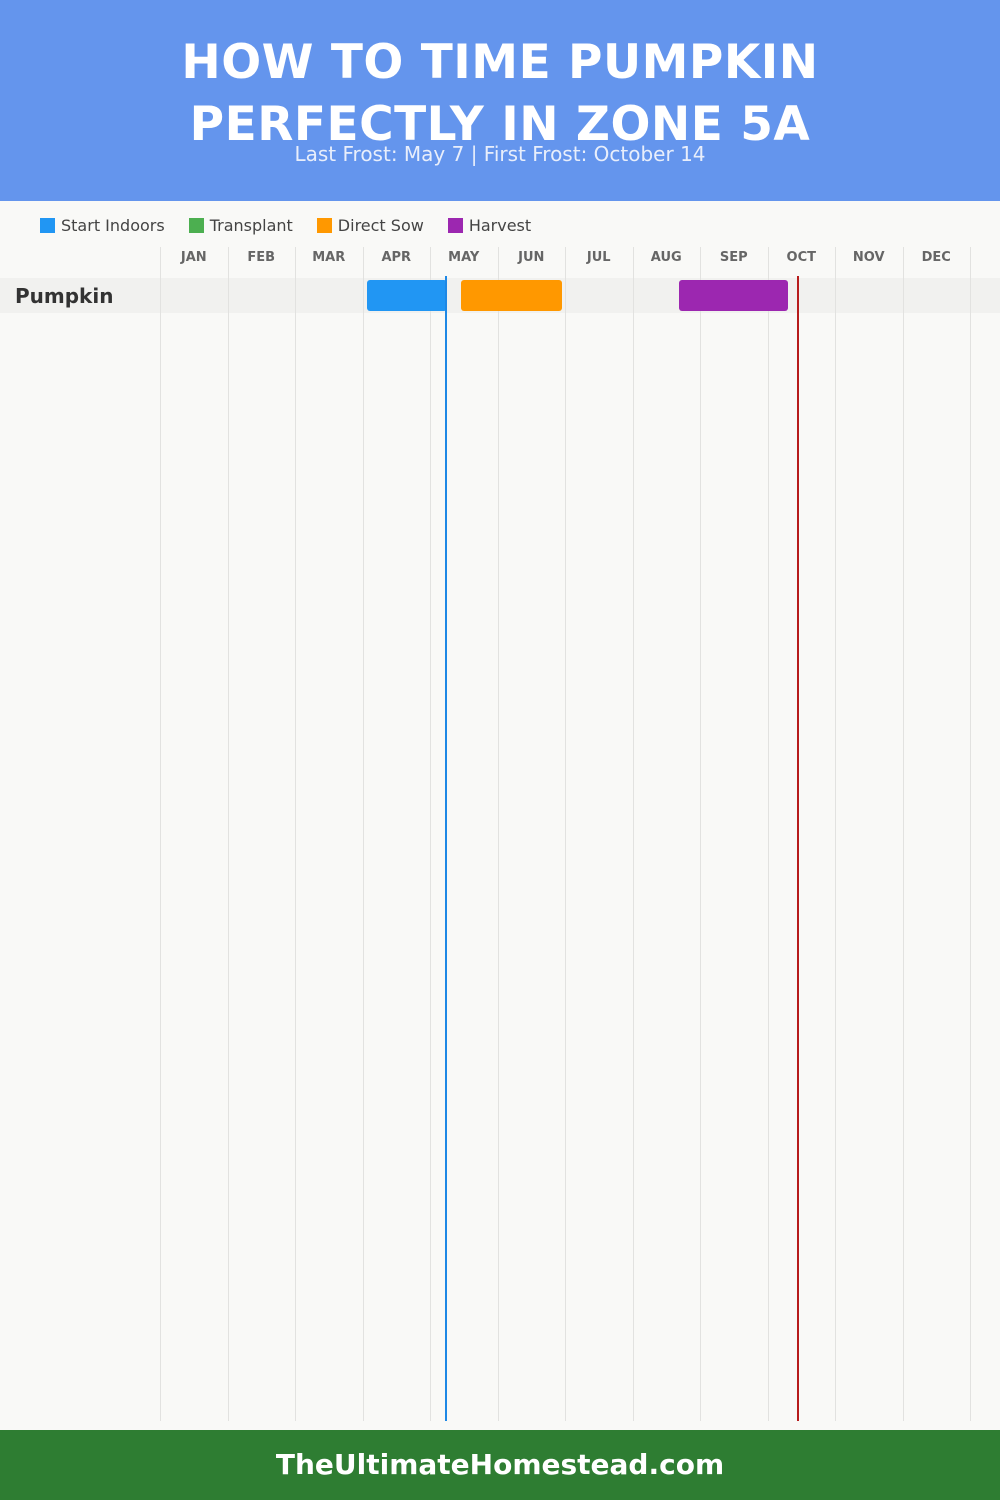  Describe the element at coordinates (801, 257) in the screenshot. I see `month-label-oct: OCT` at that location.